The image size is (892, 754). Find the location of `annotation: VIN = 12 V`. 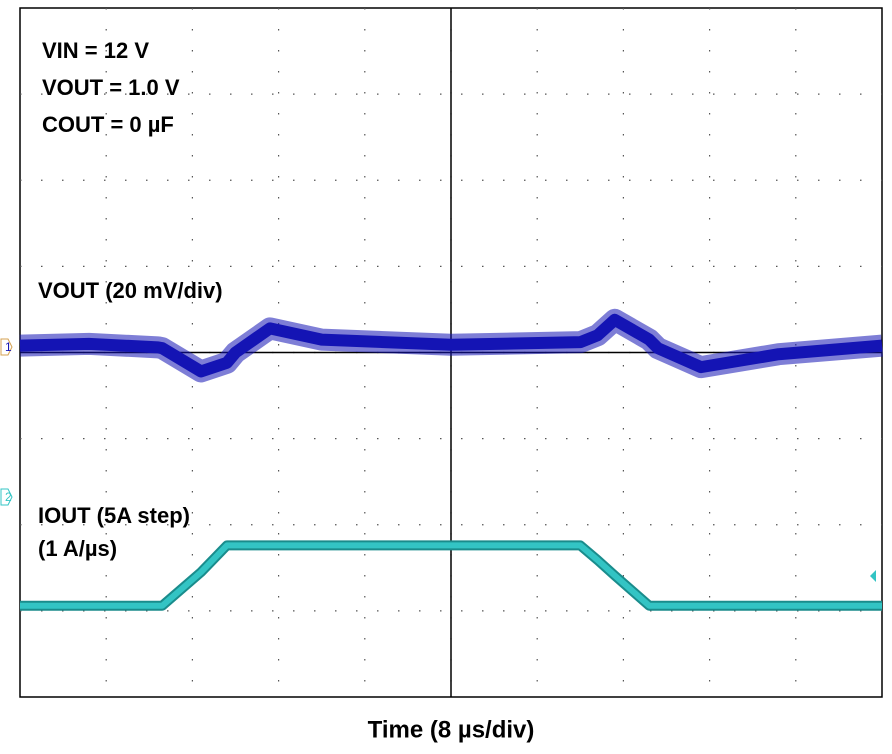

annotation: VIN = 12 V is located at coordinates (95, 50).